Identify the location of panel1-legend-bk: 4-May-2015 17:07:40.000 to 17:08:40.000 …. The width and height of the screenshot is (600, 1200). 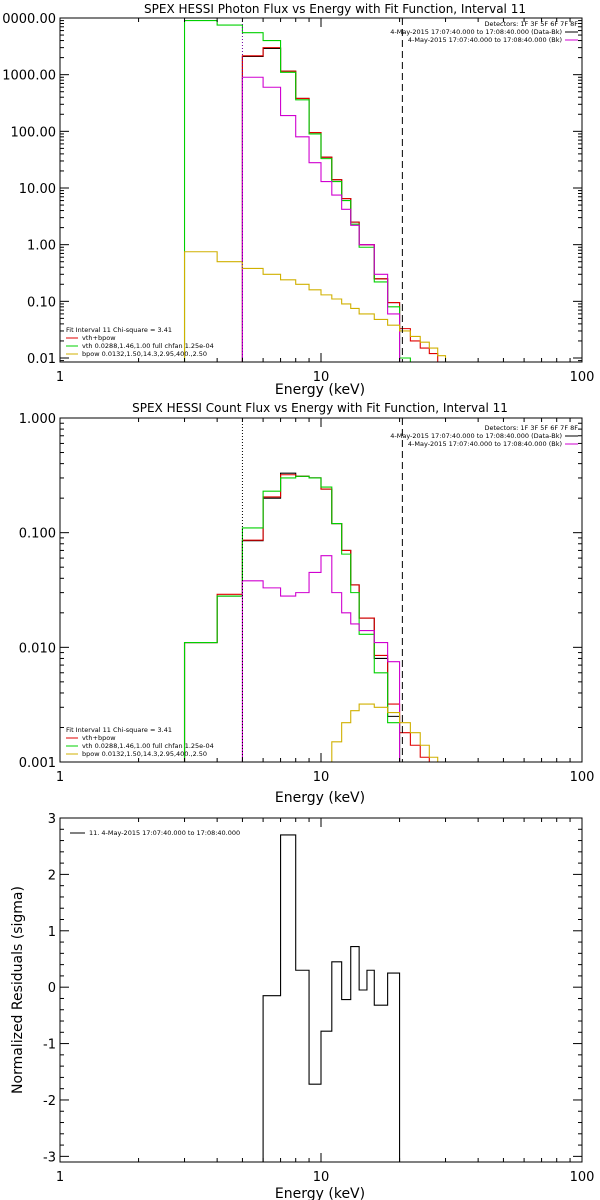
(485, 40).